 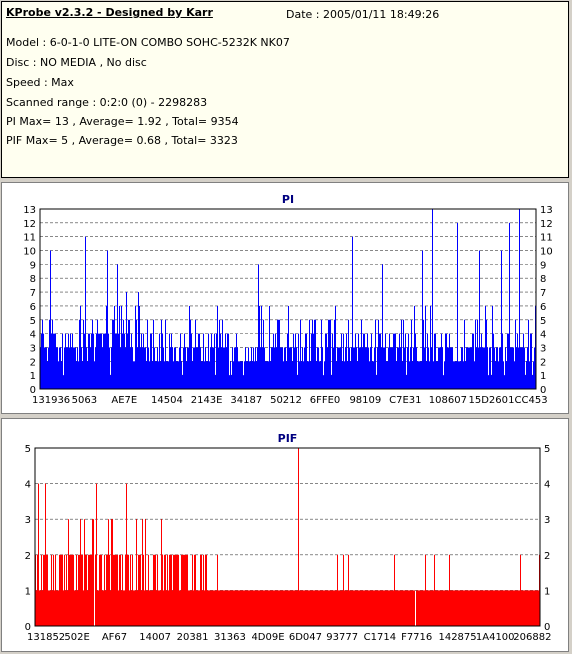 I want to click on x-tick-label: 5063, so click(x=84, y=400).